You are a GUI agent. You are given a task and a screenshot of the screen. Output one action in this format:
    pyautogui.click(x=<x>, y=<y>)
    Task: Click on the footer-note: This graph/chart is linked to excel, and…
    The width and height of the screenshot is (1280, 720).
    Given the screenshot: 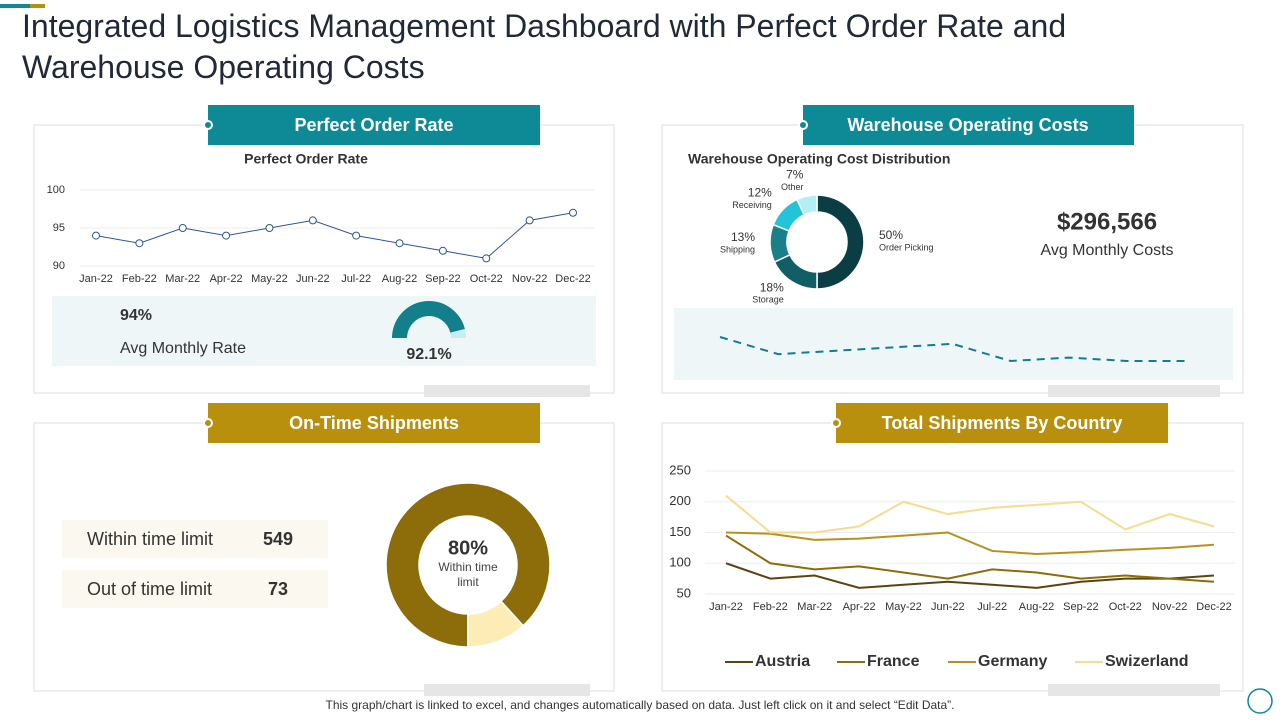 What is the action you would take?
    pyautogui.click(x=640, y=705)
    